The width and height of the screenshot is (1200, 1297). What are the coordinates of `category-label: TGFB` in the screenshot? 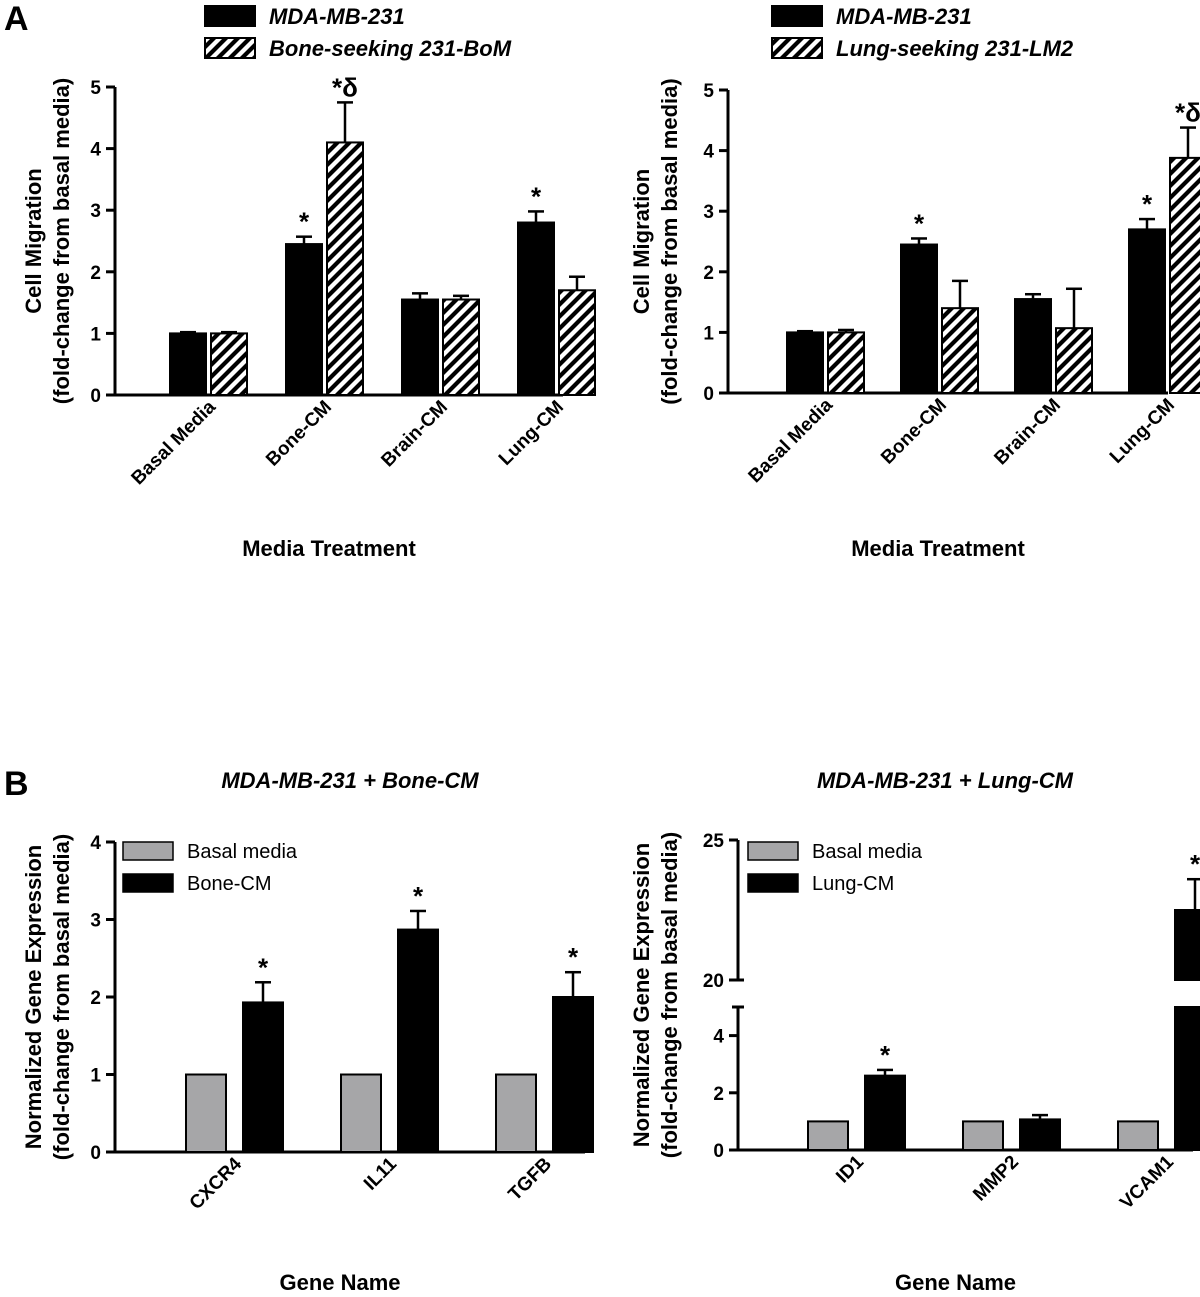 It's located at (530, 1179).